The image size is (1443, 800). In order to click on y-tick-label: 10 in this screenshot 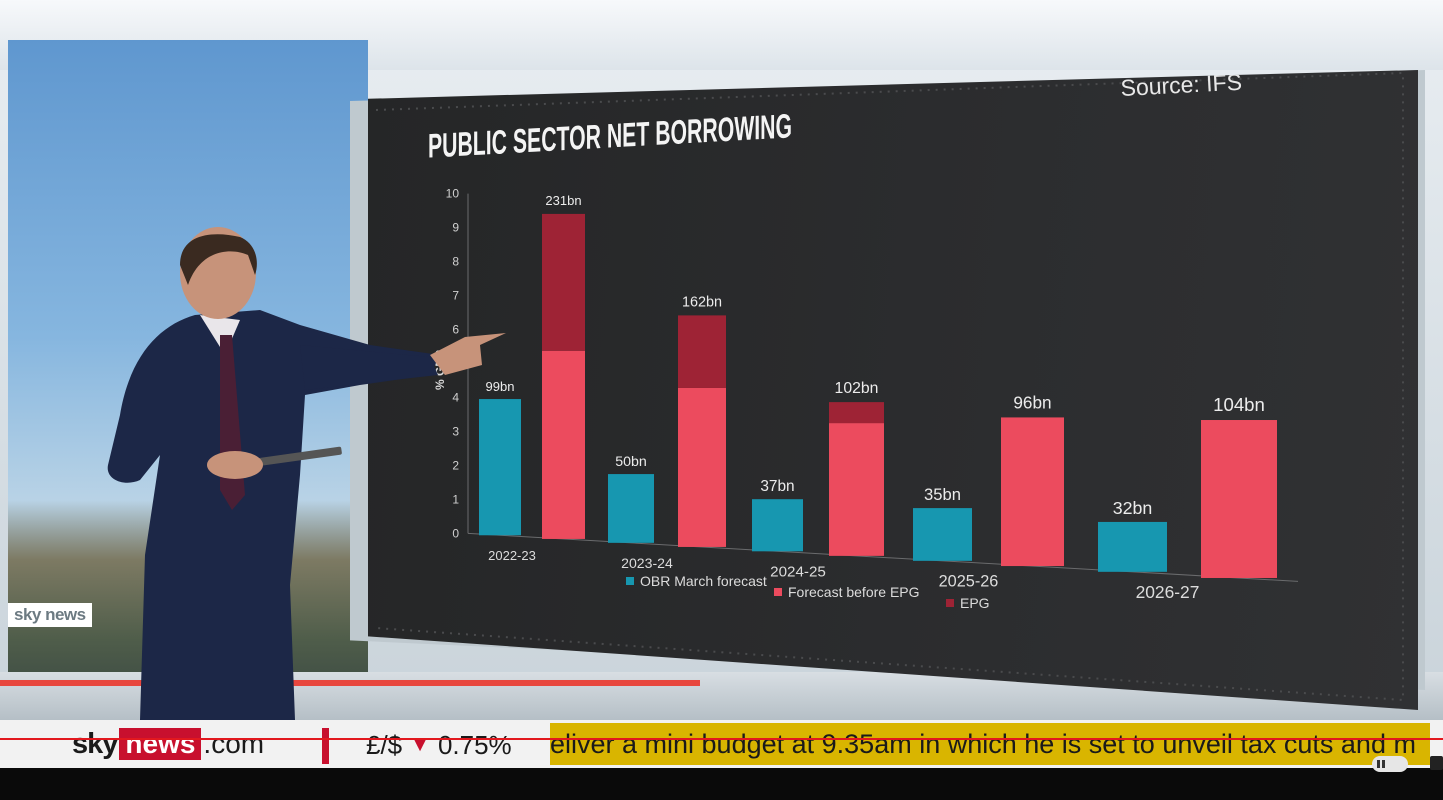, I will do `click(453, 194)`.